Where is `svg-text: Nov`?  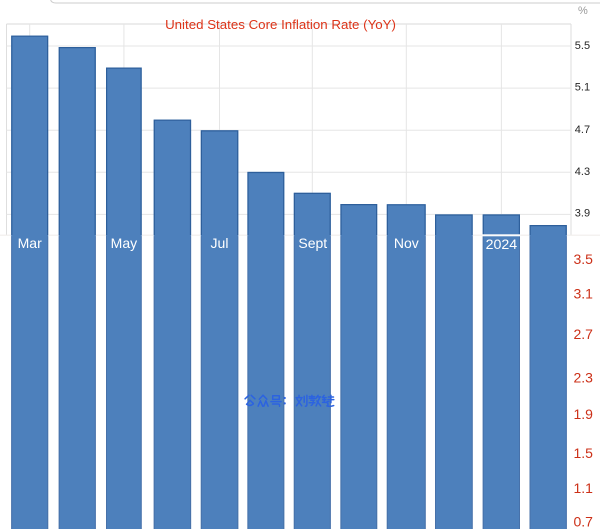
svg-text: Nov is located at coordinates (406, 243).